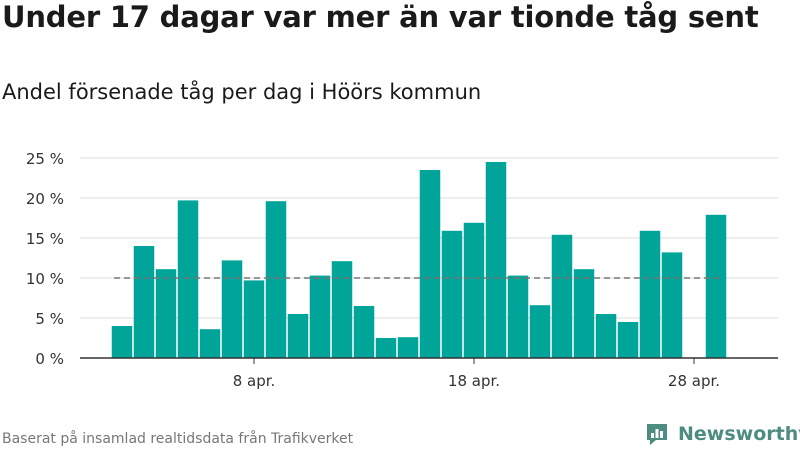 The image size is (800, 450). What do you see at coordinates (45, 199) in the screenshot?
I see `y-tick-label: 20 %` at bounding box center [45, 199].